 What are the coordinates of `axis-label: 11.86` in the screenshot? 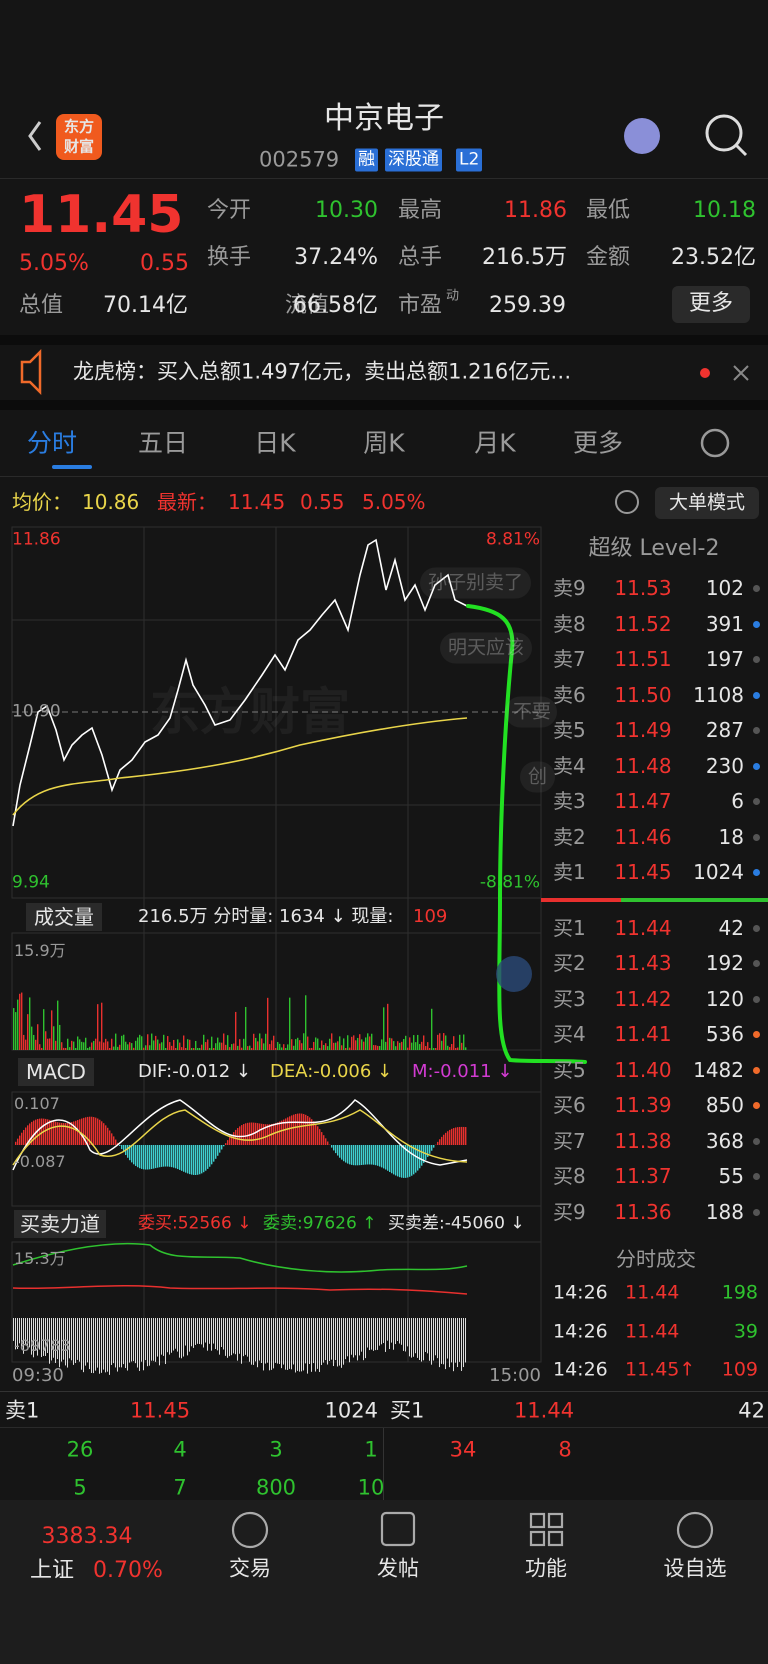 It's located at (36, 539).